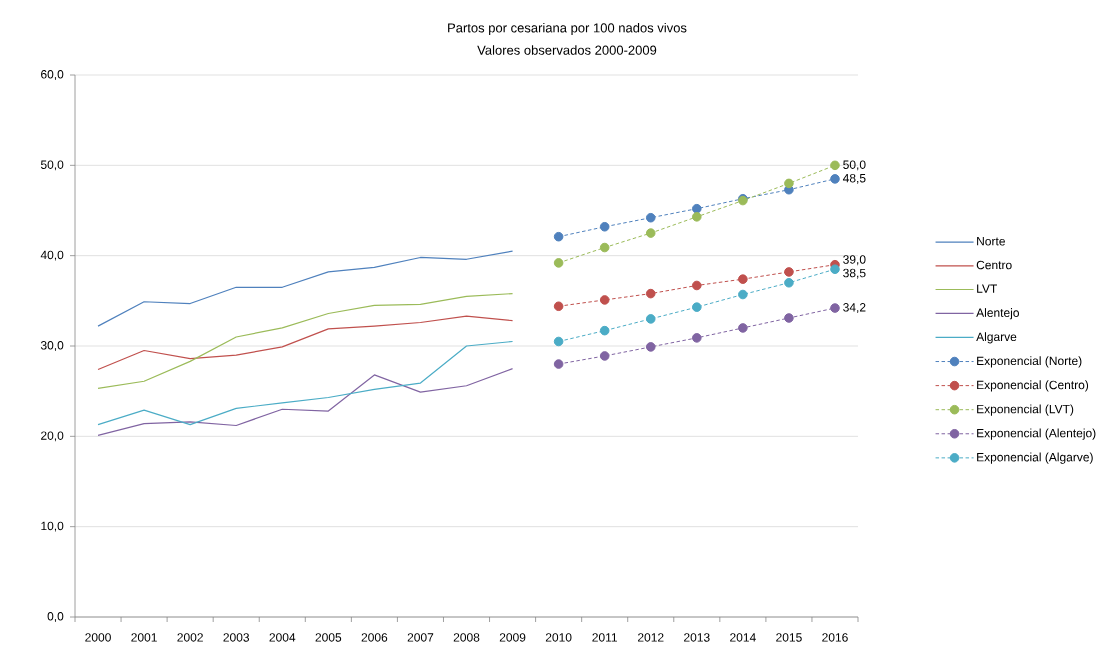 Image resolution: width=1118 pixels, height=656 pixels. Describe the element at coordinates (997, 314) in the screenshot. I see `legend-label: Alentejo` at that location.